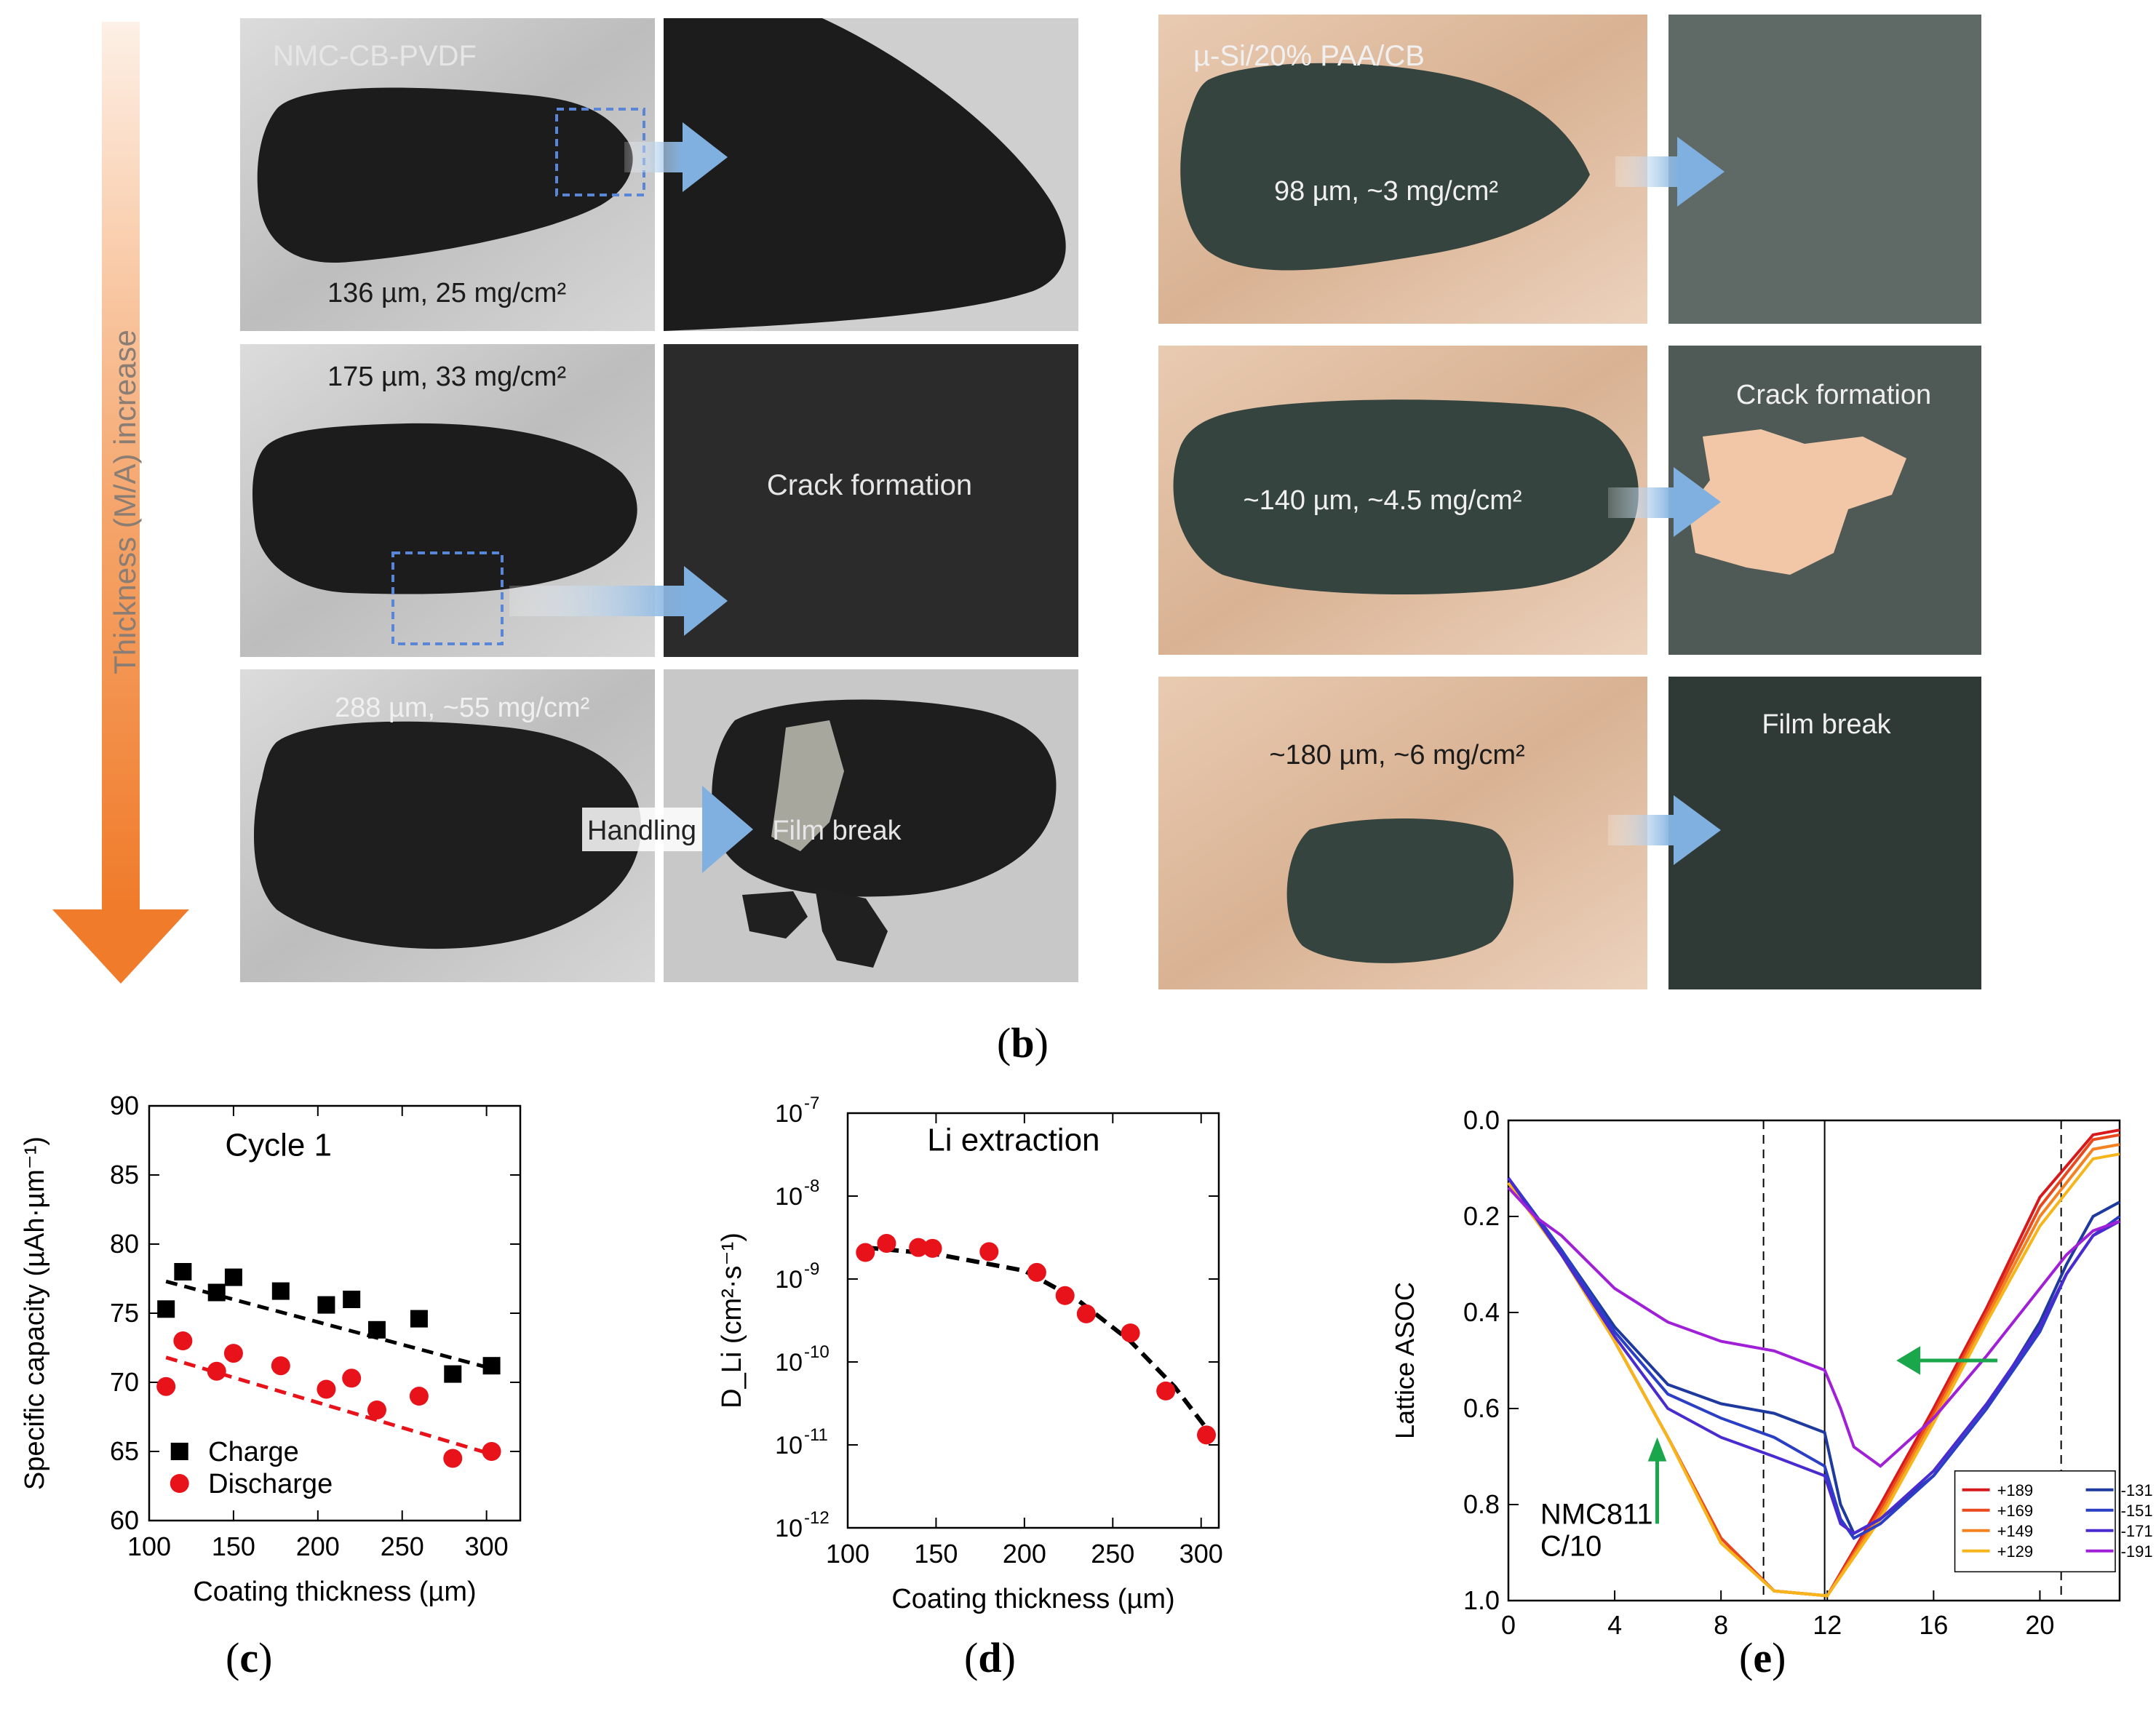  I want to click on x-tick-label: 16, so click(1934, 1625).